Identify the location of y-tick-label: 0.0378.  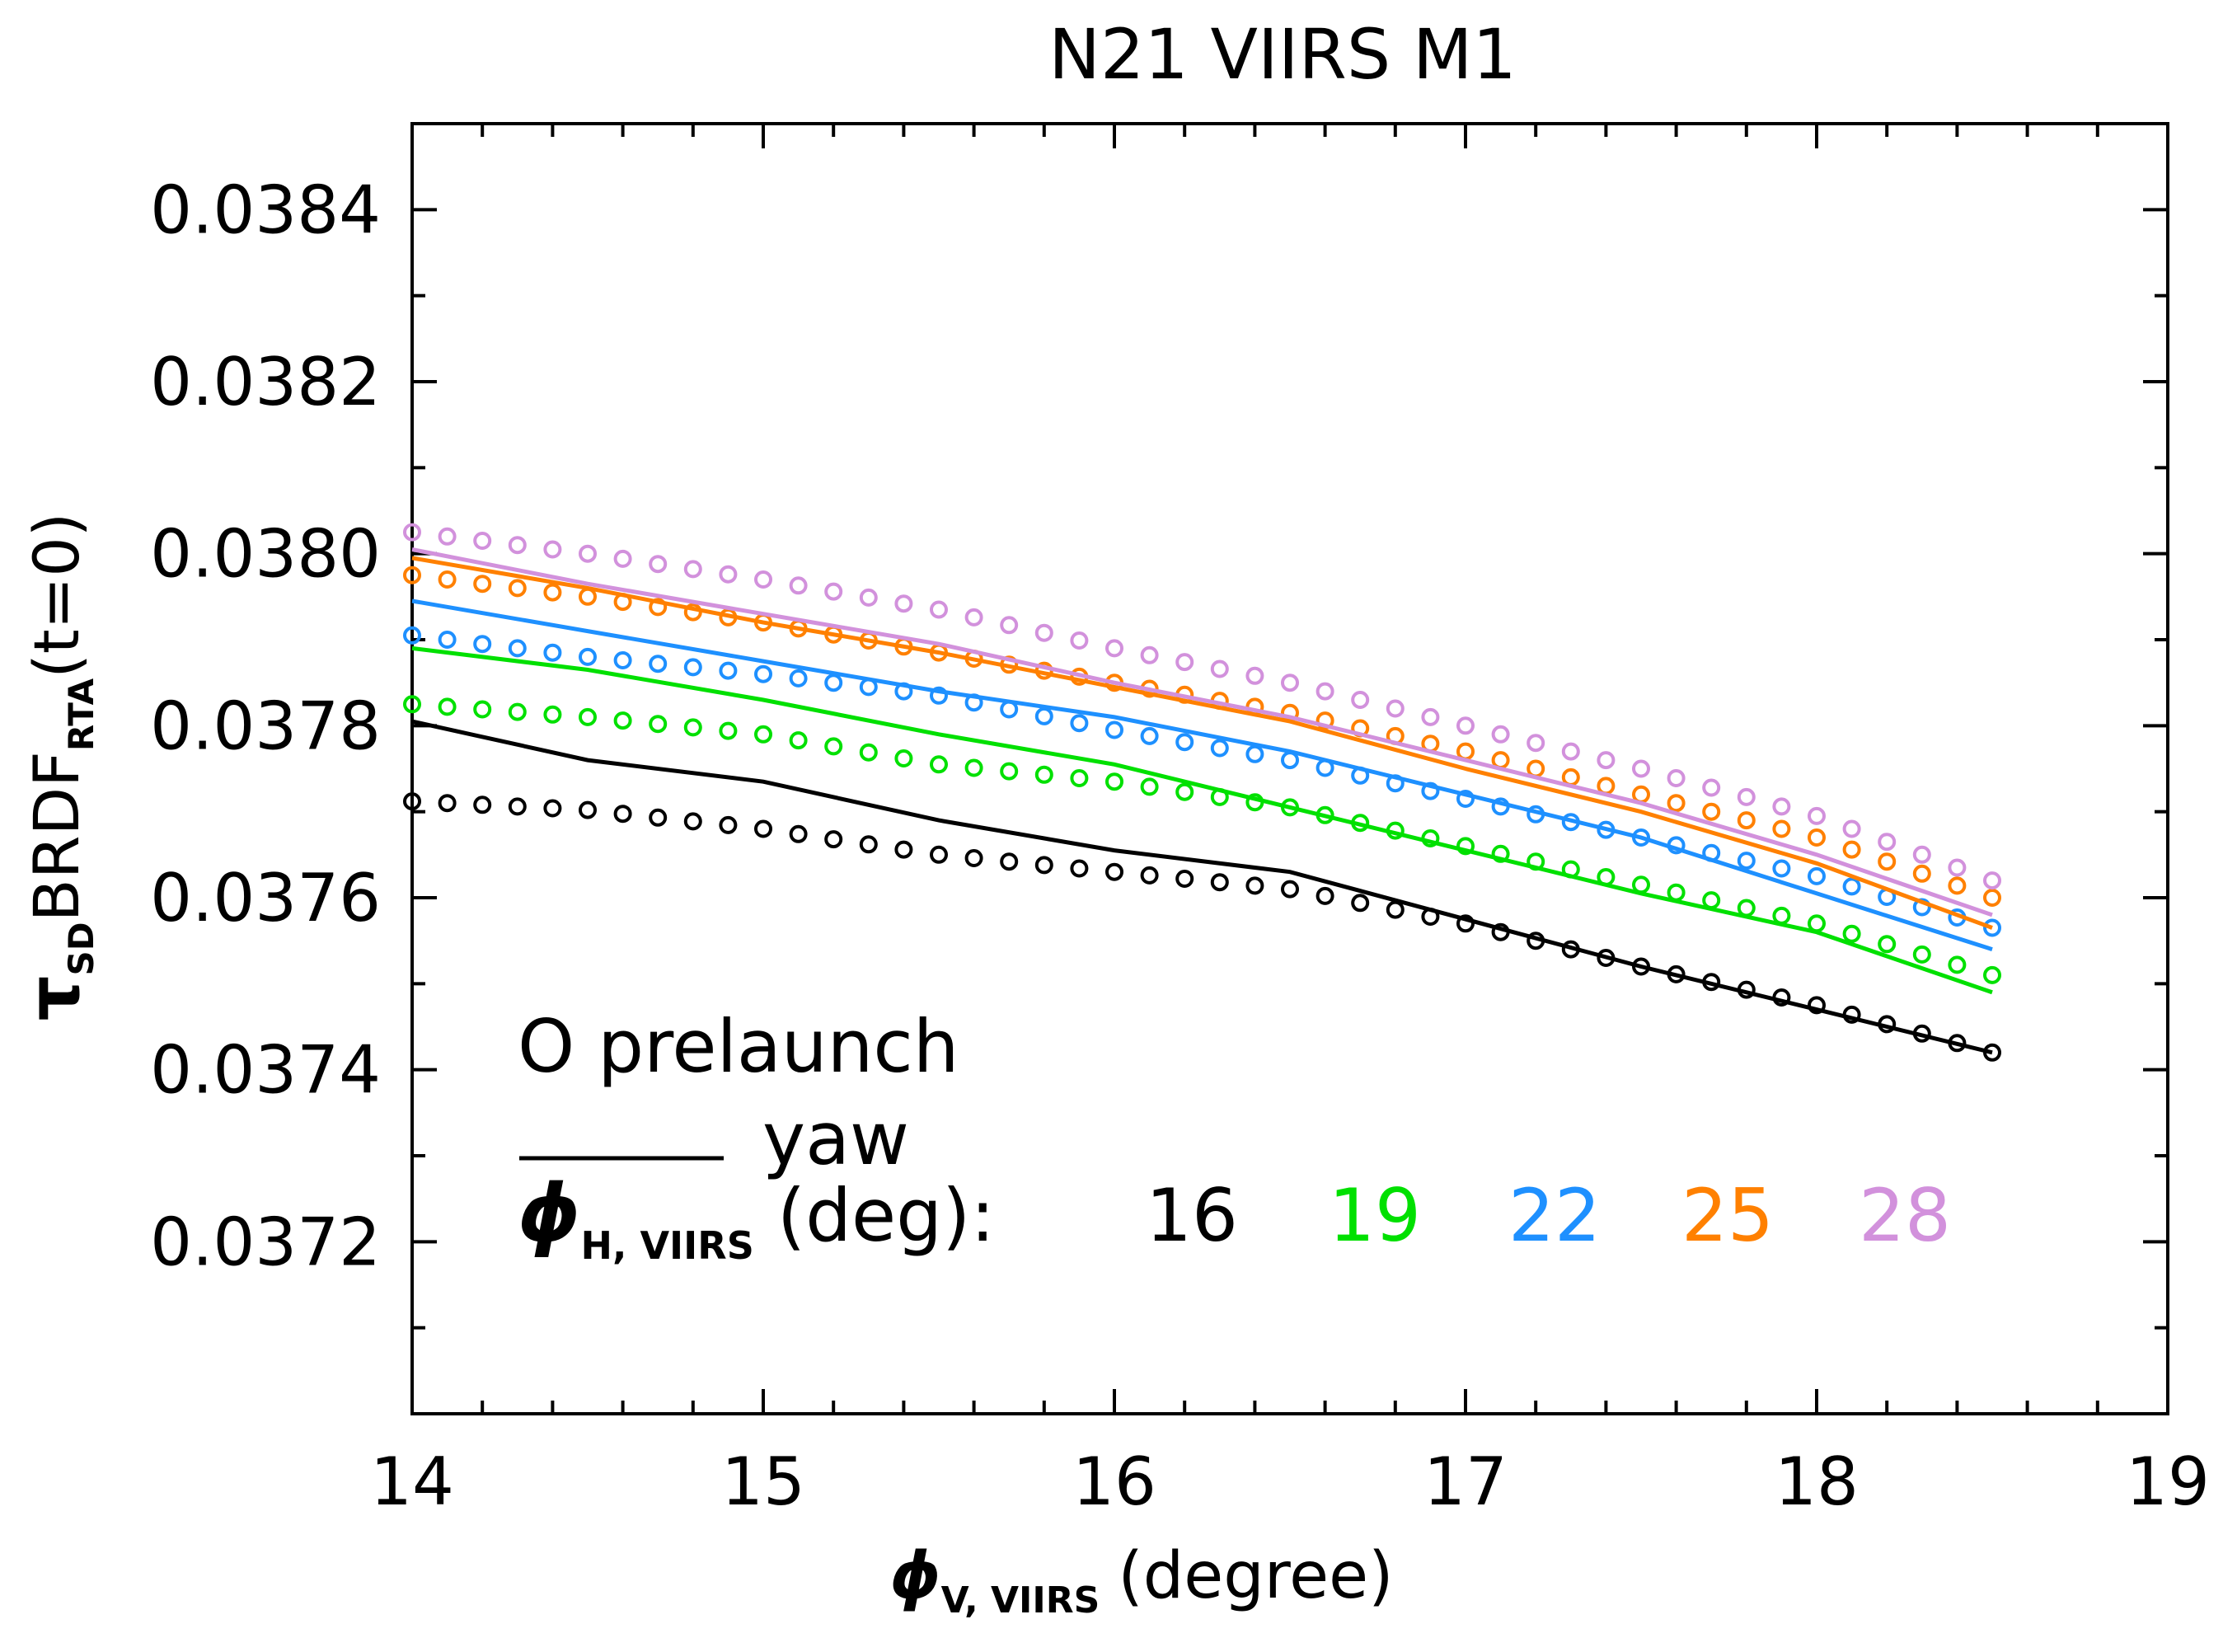
(265, 726).